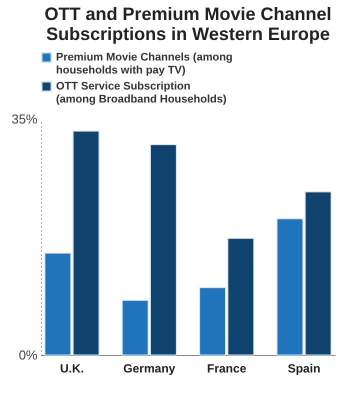 Image resolution: width=349 pixels, height=400 pixels. Describe the element at coordinates (141, 93) in the screenshot. I see `legend-label: OTT Service Subscription (among Broadband Households)` at that location.